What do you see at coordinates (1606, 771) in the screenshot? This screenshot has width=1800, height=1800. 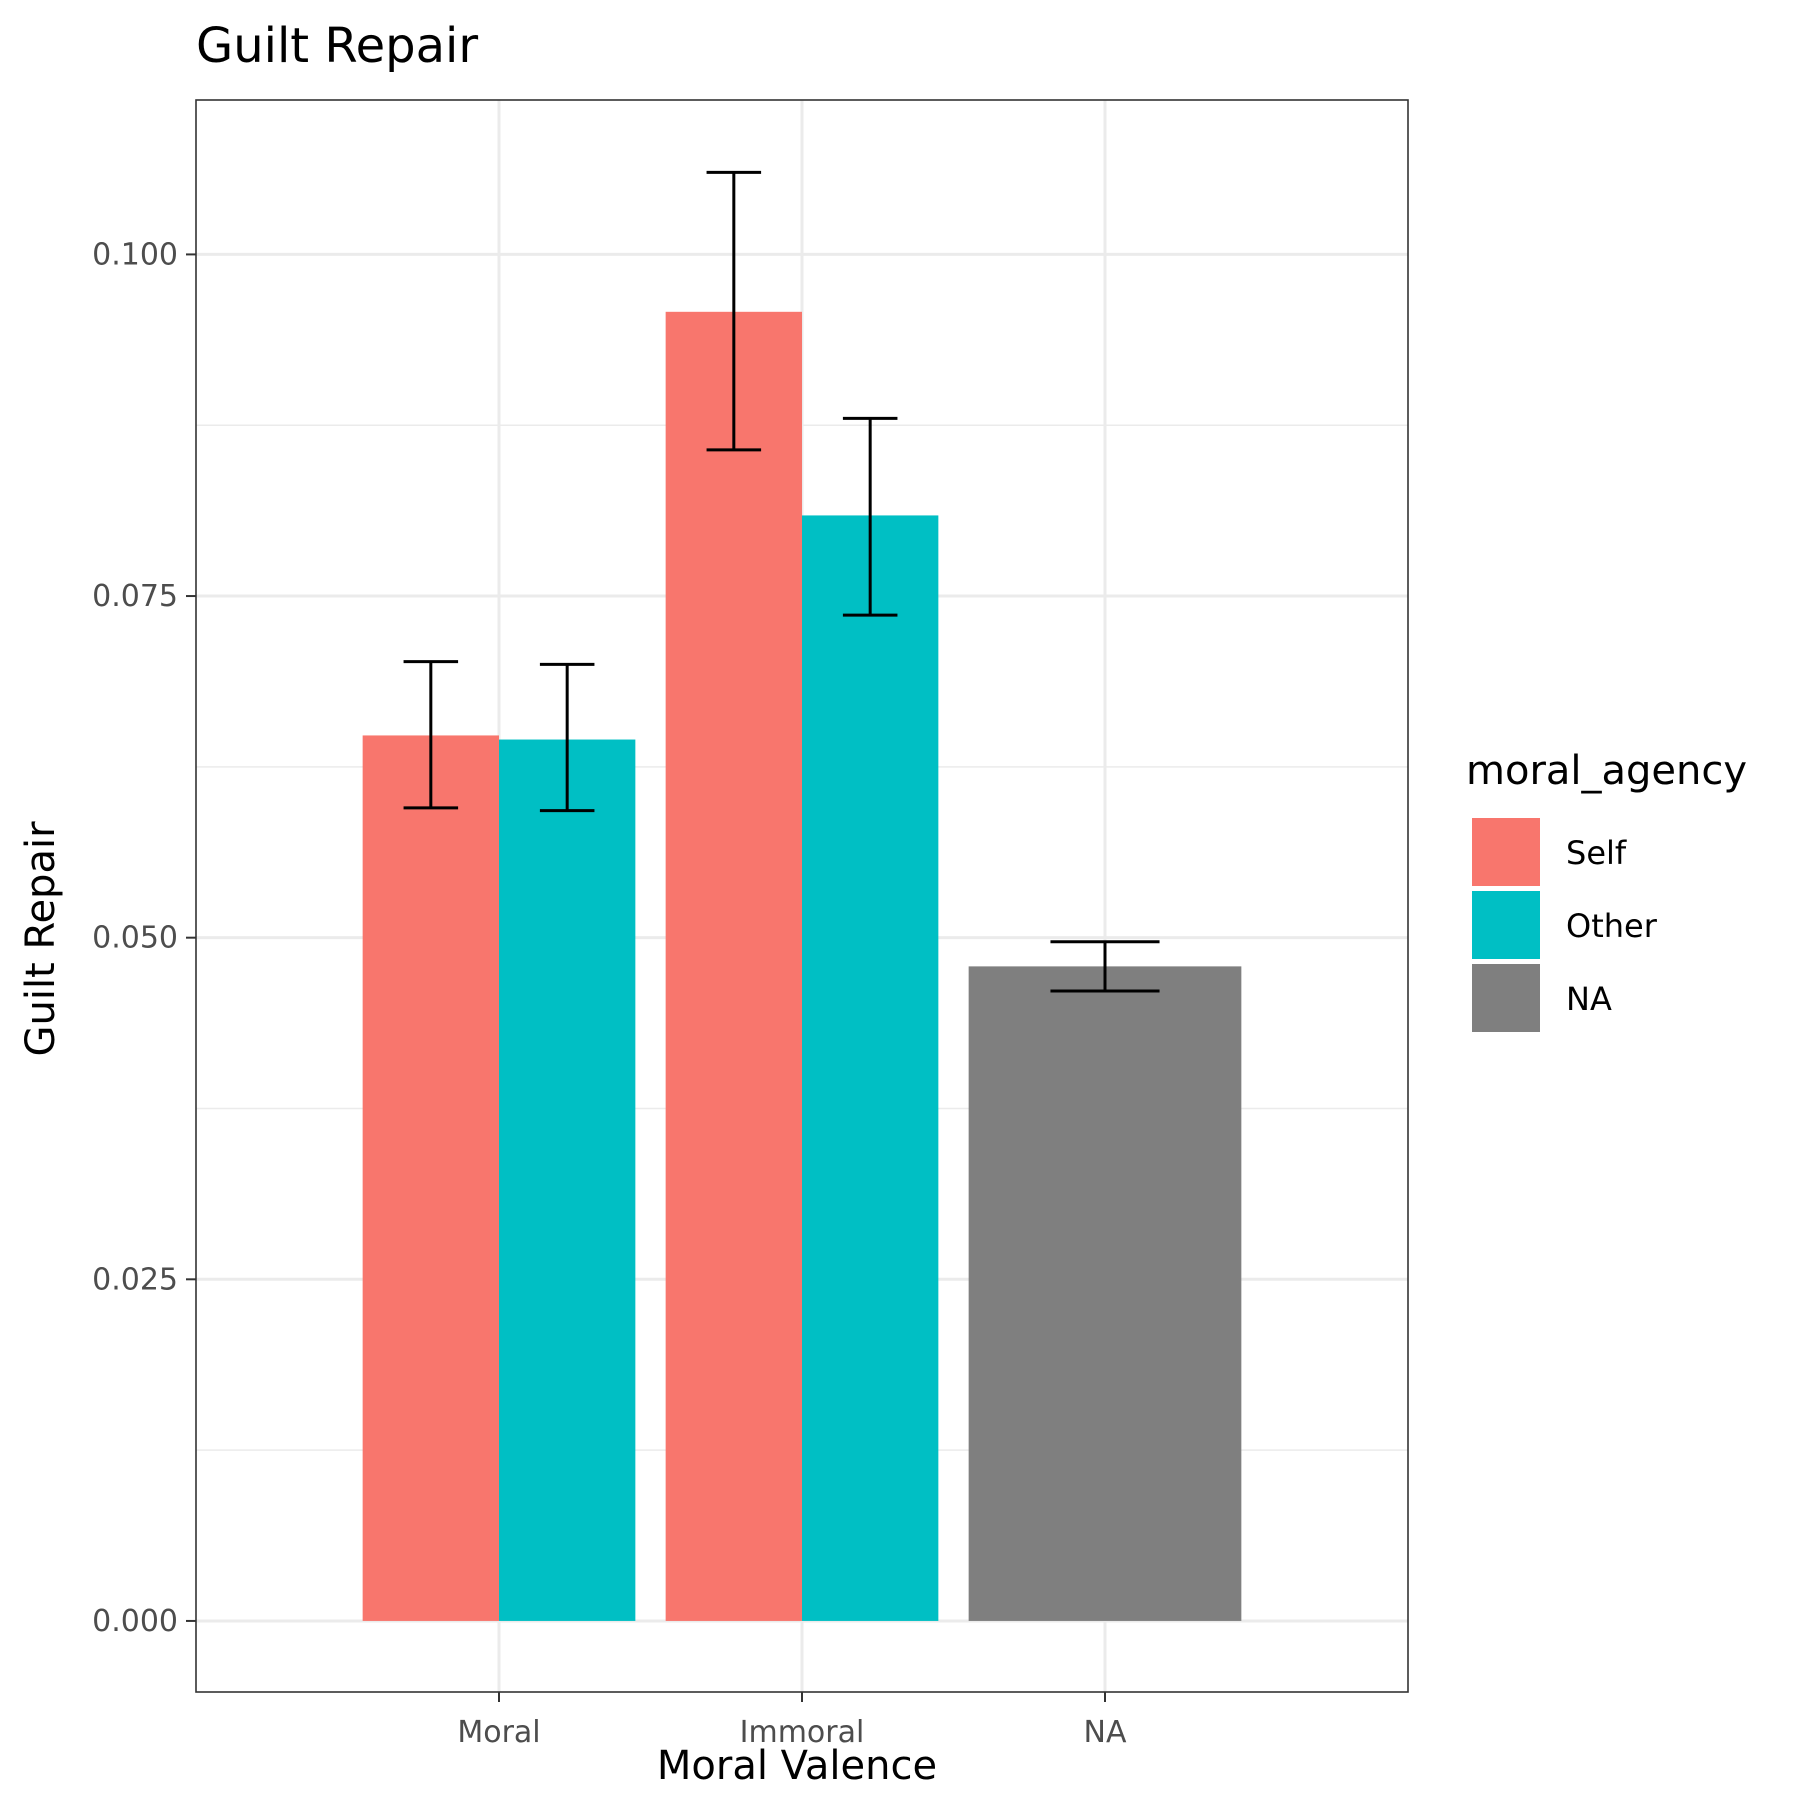 I see `legend-title: moral_agency` at bounding box center [1606, 771].